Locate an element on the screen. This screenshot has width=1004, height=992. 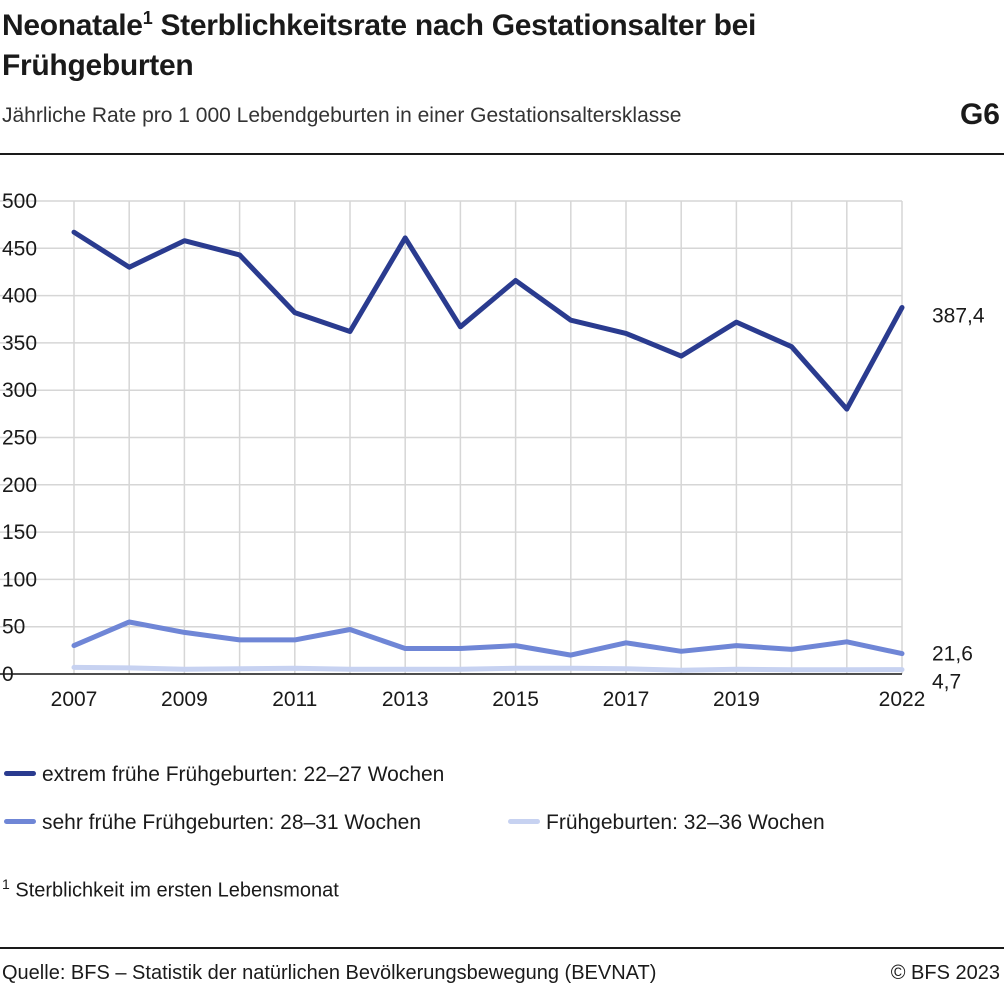
legend-item-preterm: Frühgeburten: 32–36 Wochen is located at coordinates (666, 823).